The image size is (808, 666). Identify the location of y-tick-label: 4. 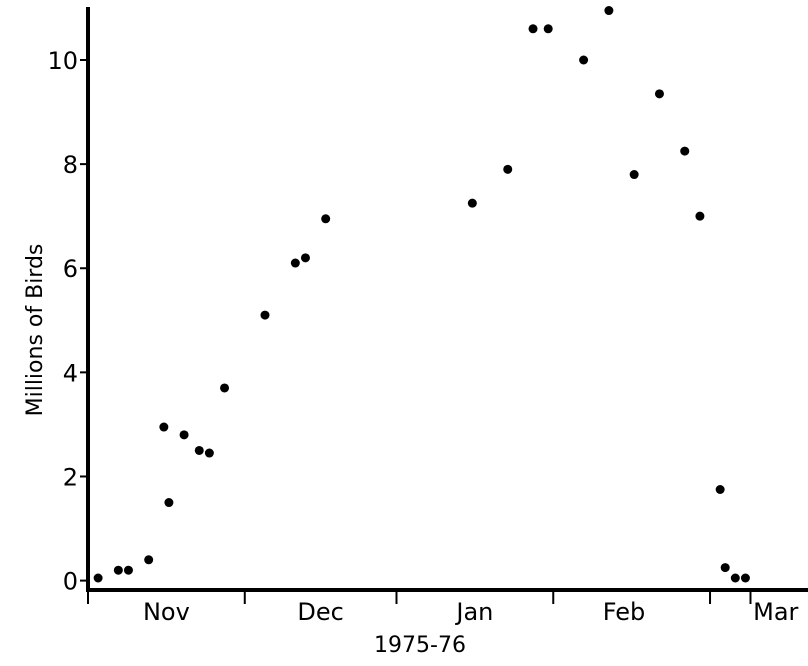
(70, 373).